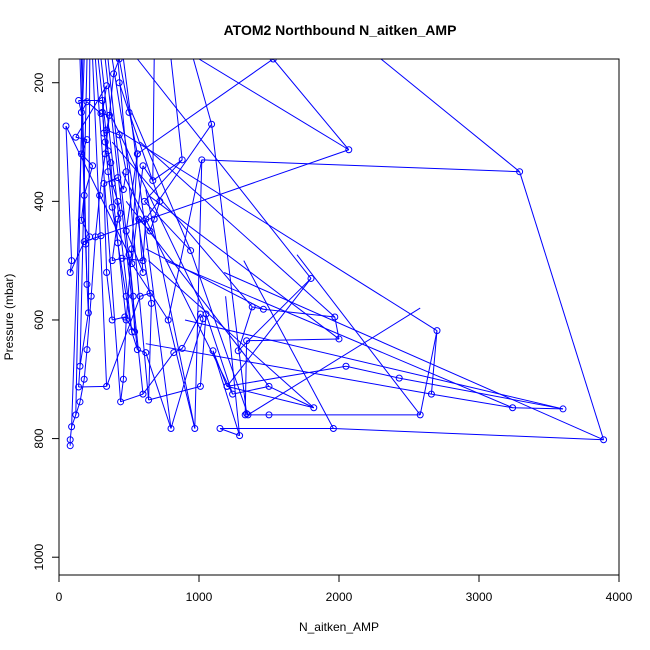  What do you see at coordinates (59, 597) in the screenshot?
I see `x-tick-label: 0` at bounding box center [59, 597].